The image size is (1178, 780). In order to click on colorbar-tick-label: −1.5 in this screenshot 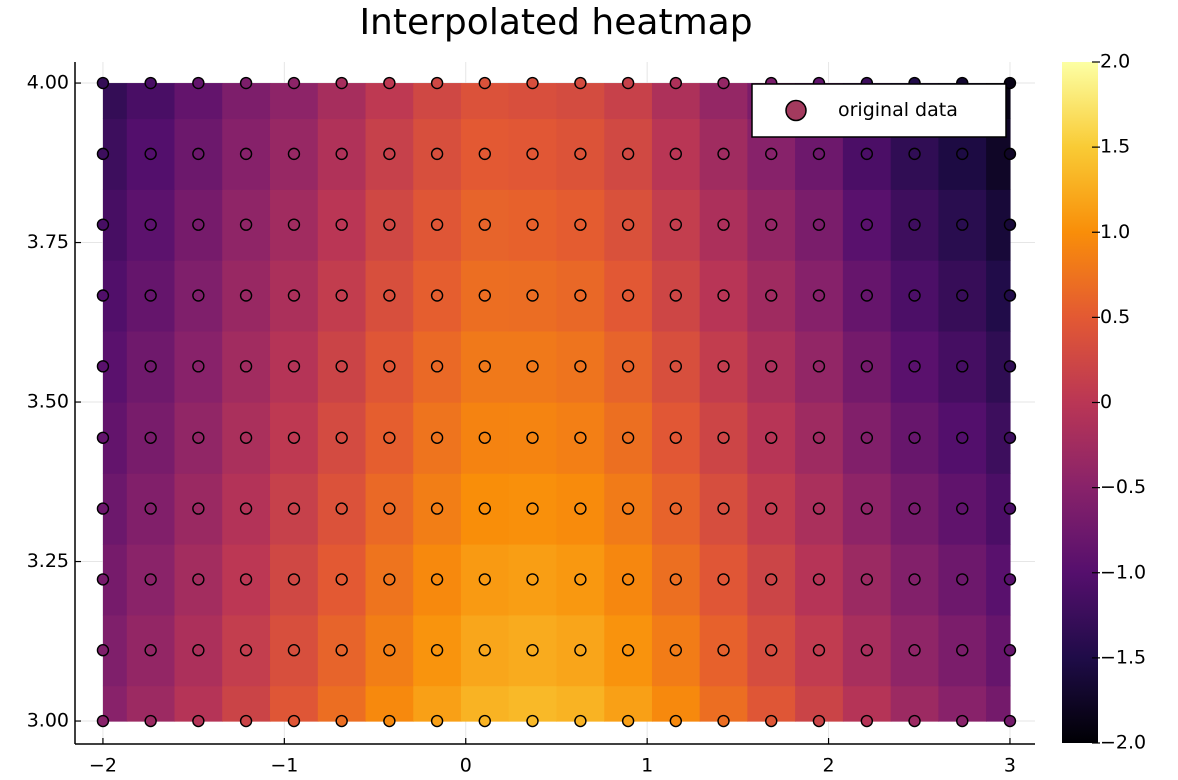, I will do `click(1123, 657)`.